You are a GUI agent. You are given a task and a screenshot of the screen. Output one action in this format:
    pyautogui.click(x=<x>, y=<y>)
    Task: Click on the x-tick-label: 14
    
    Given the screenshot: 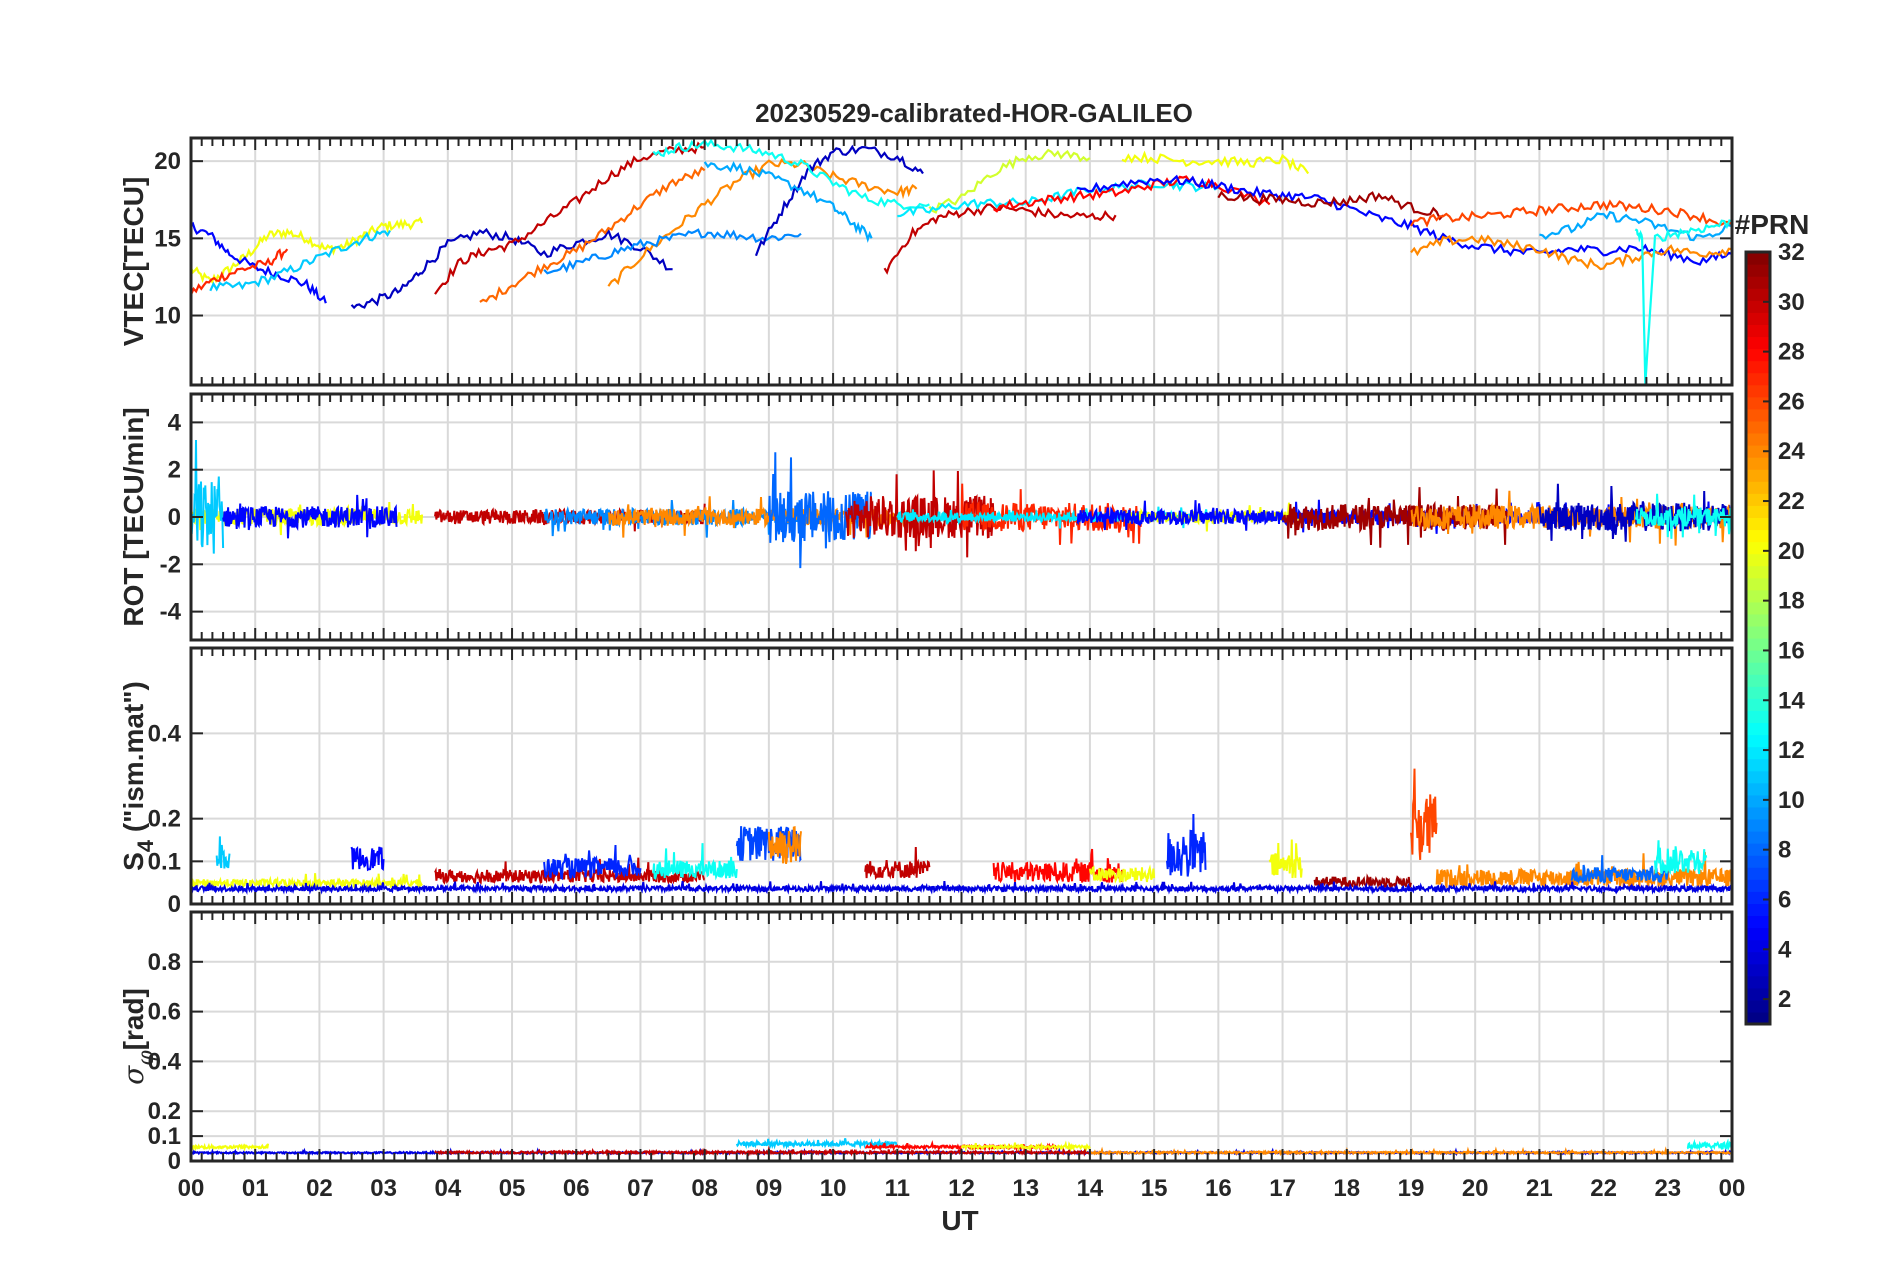 What is the action you would take?
    pyautogui.click(x=1090, y=1188)
    